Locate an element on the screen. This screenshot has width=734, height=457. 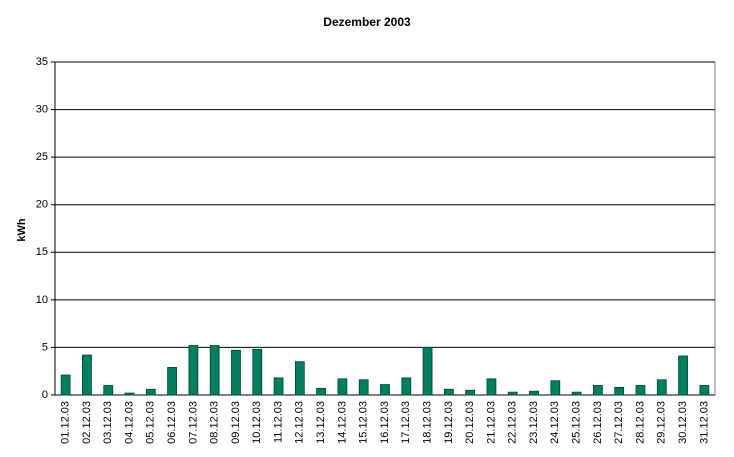
x-tick-label: 05.12.03 is located at coordinates (151, 422).